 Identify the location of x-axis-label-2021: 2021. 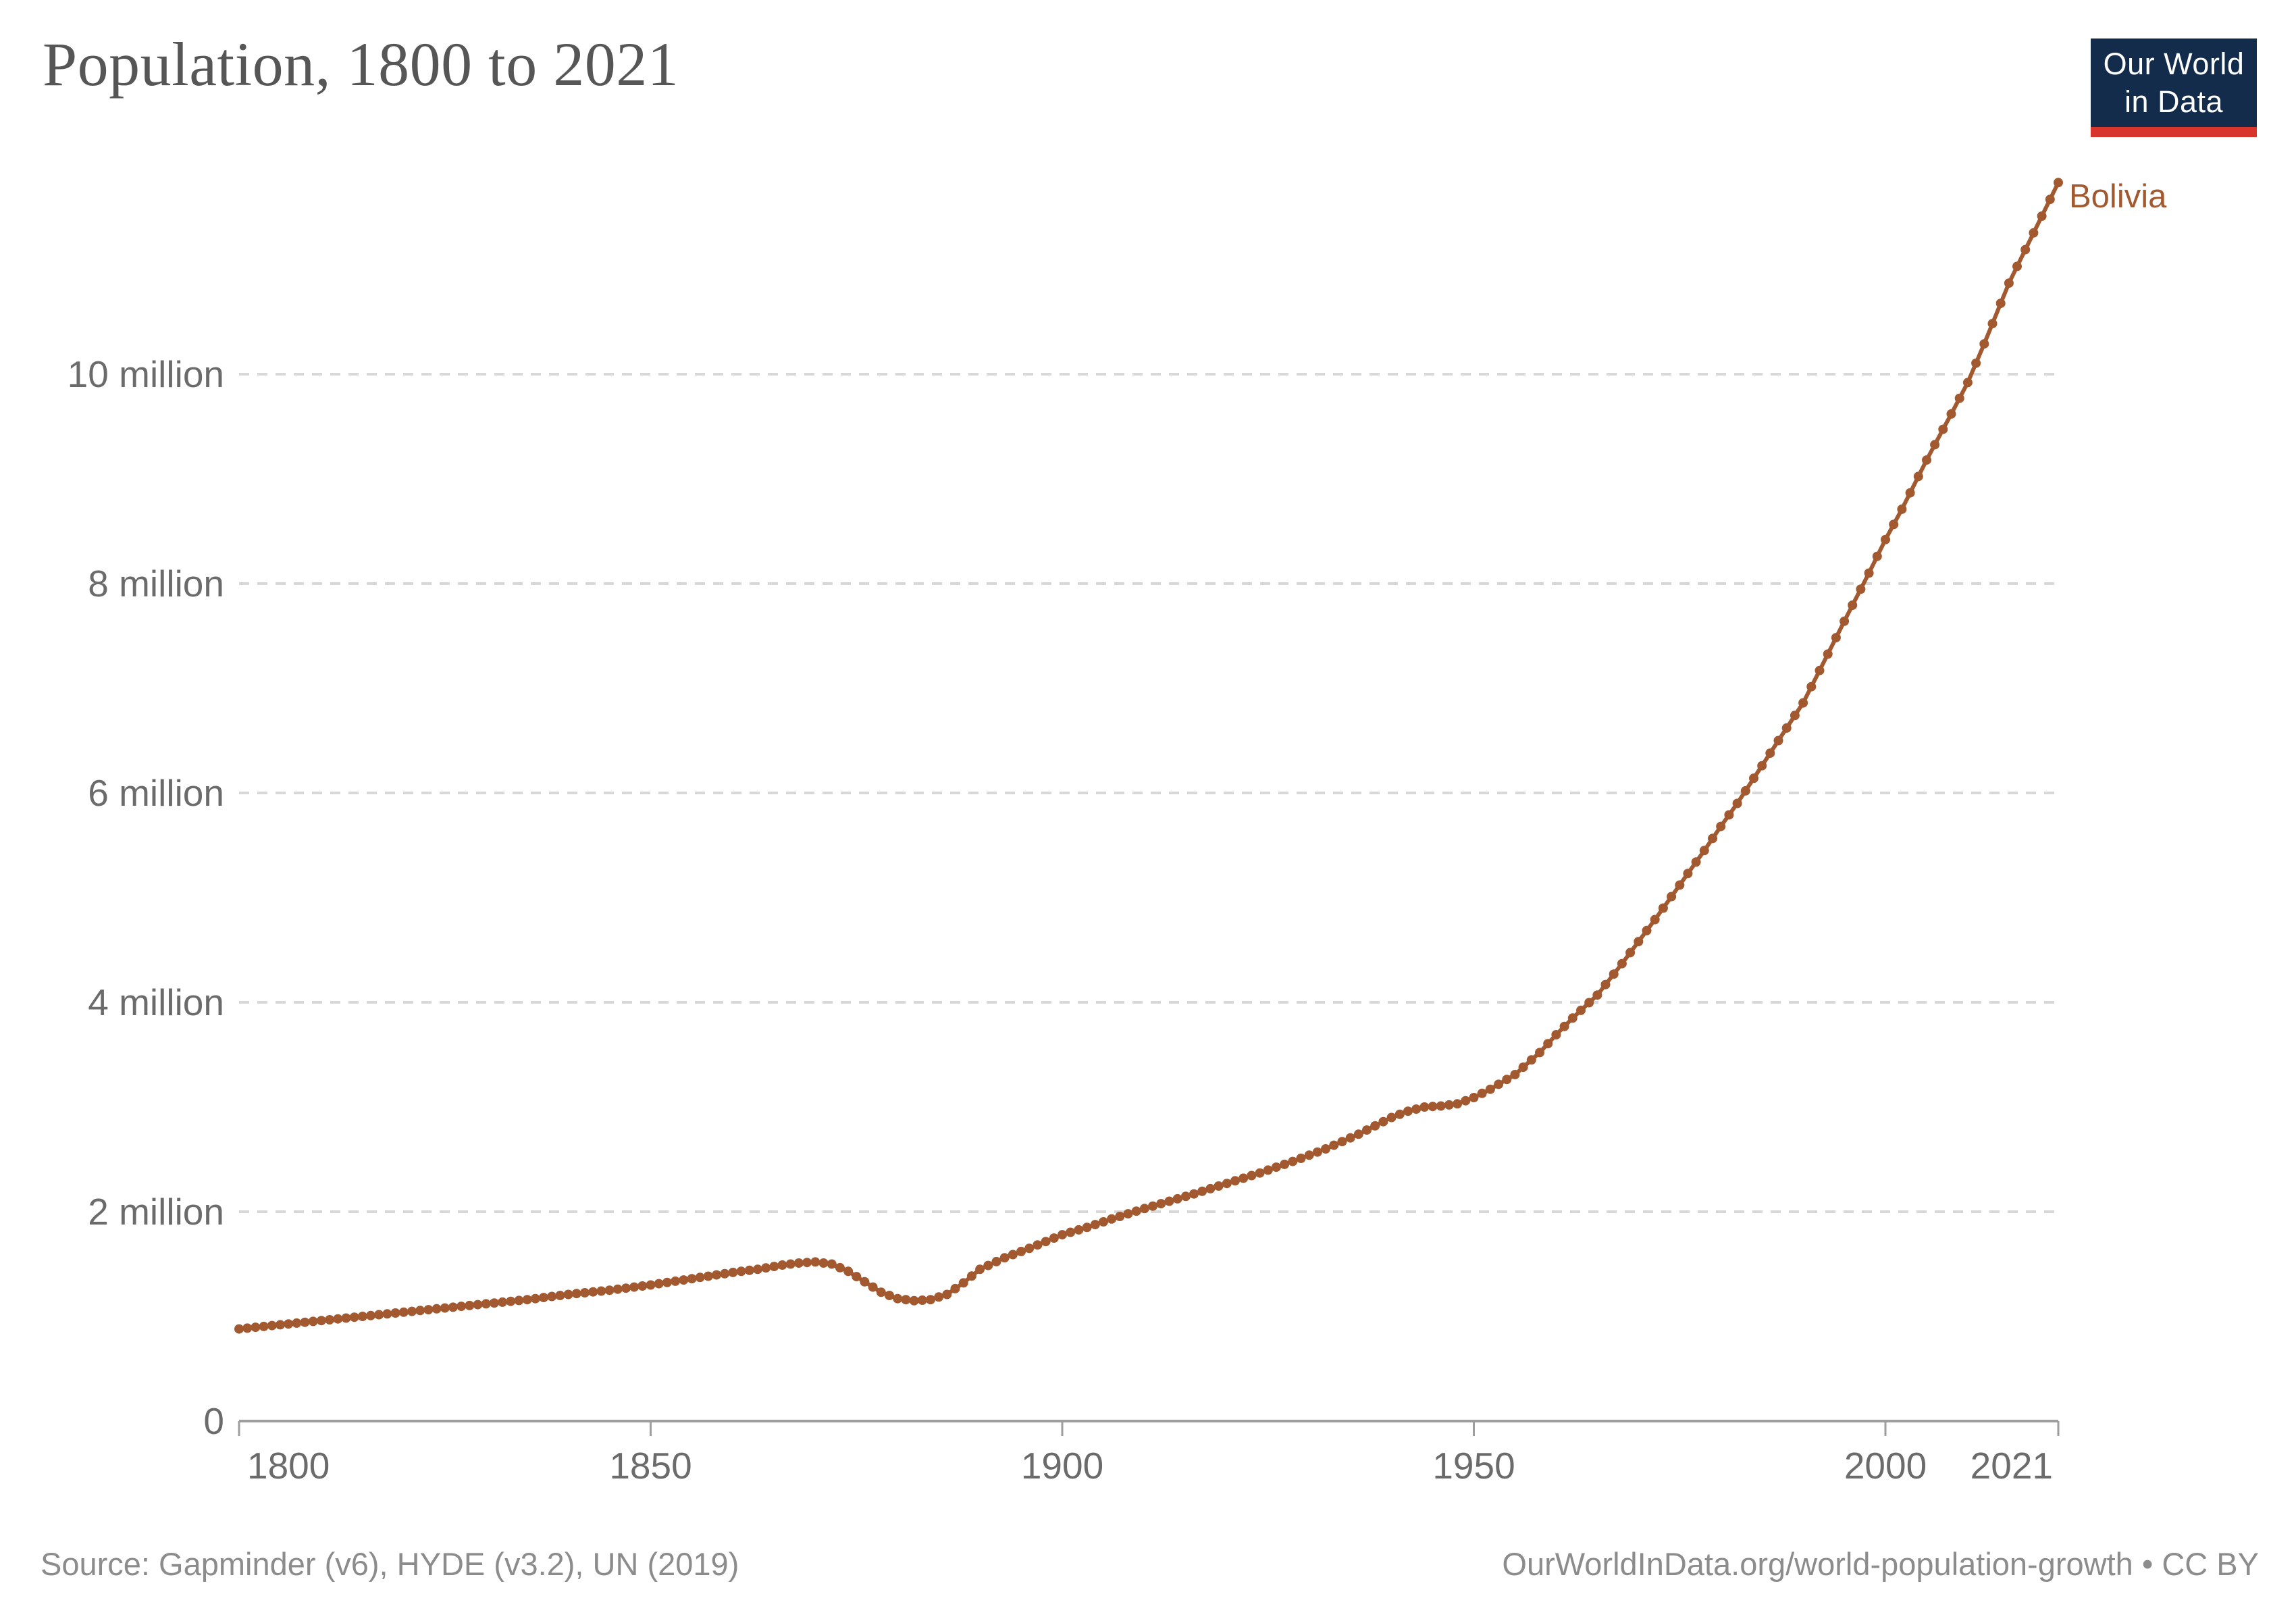
(2011, 1466).